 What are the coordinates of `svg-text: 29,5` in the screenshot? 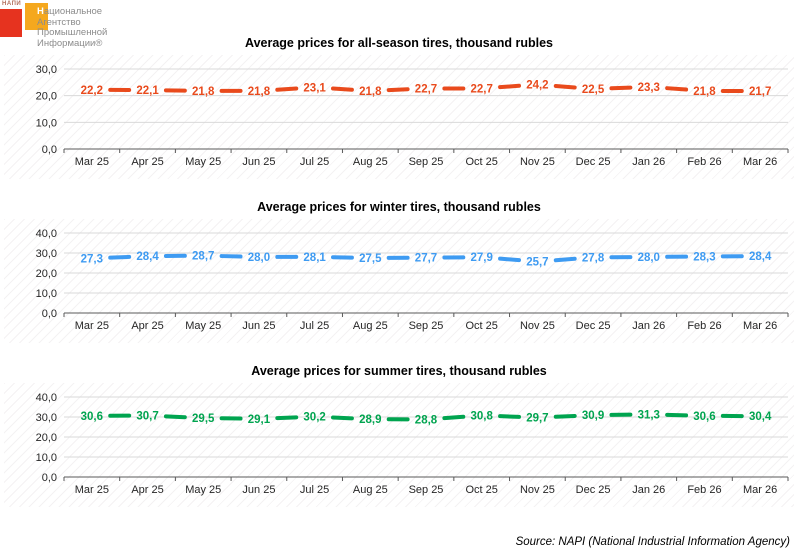 It's located at (203, 419).